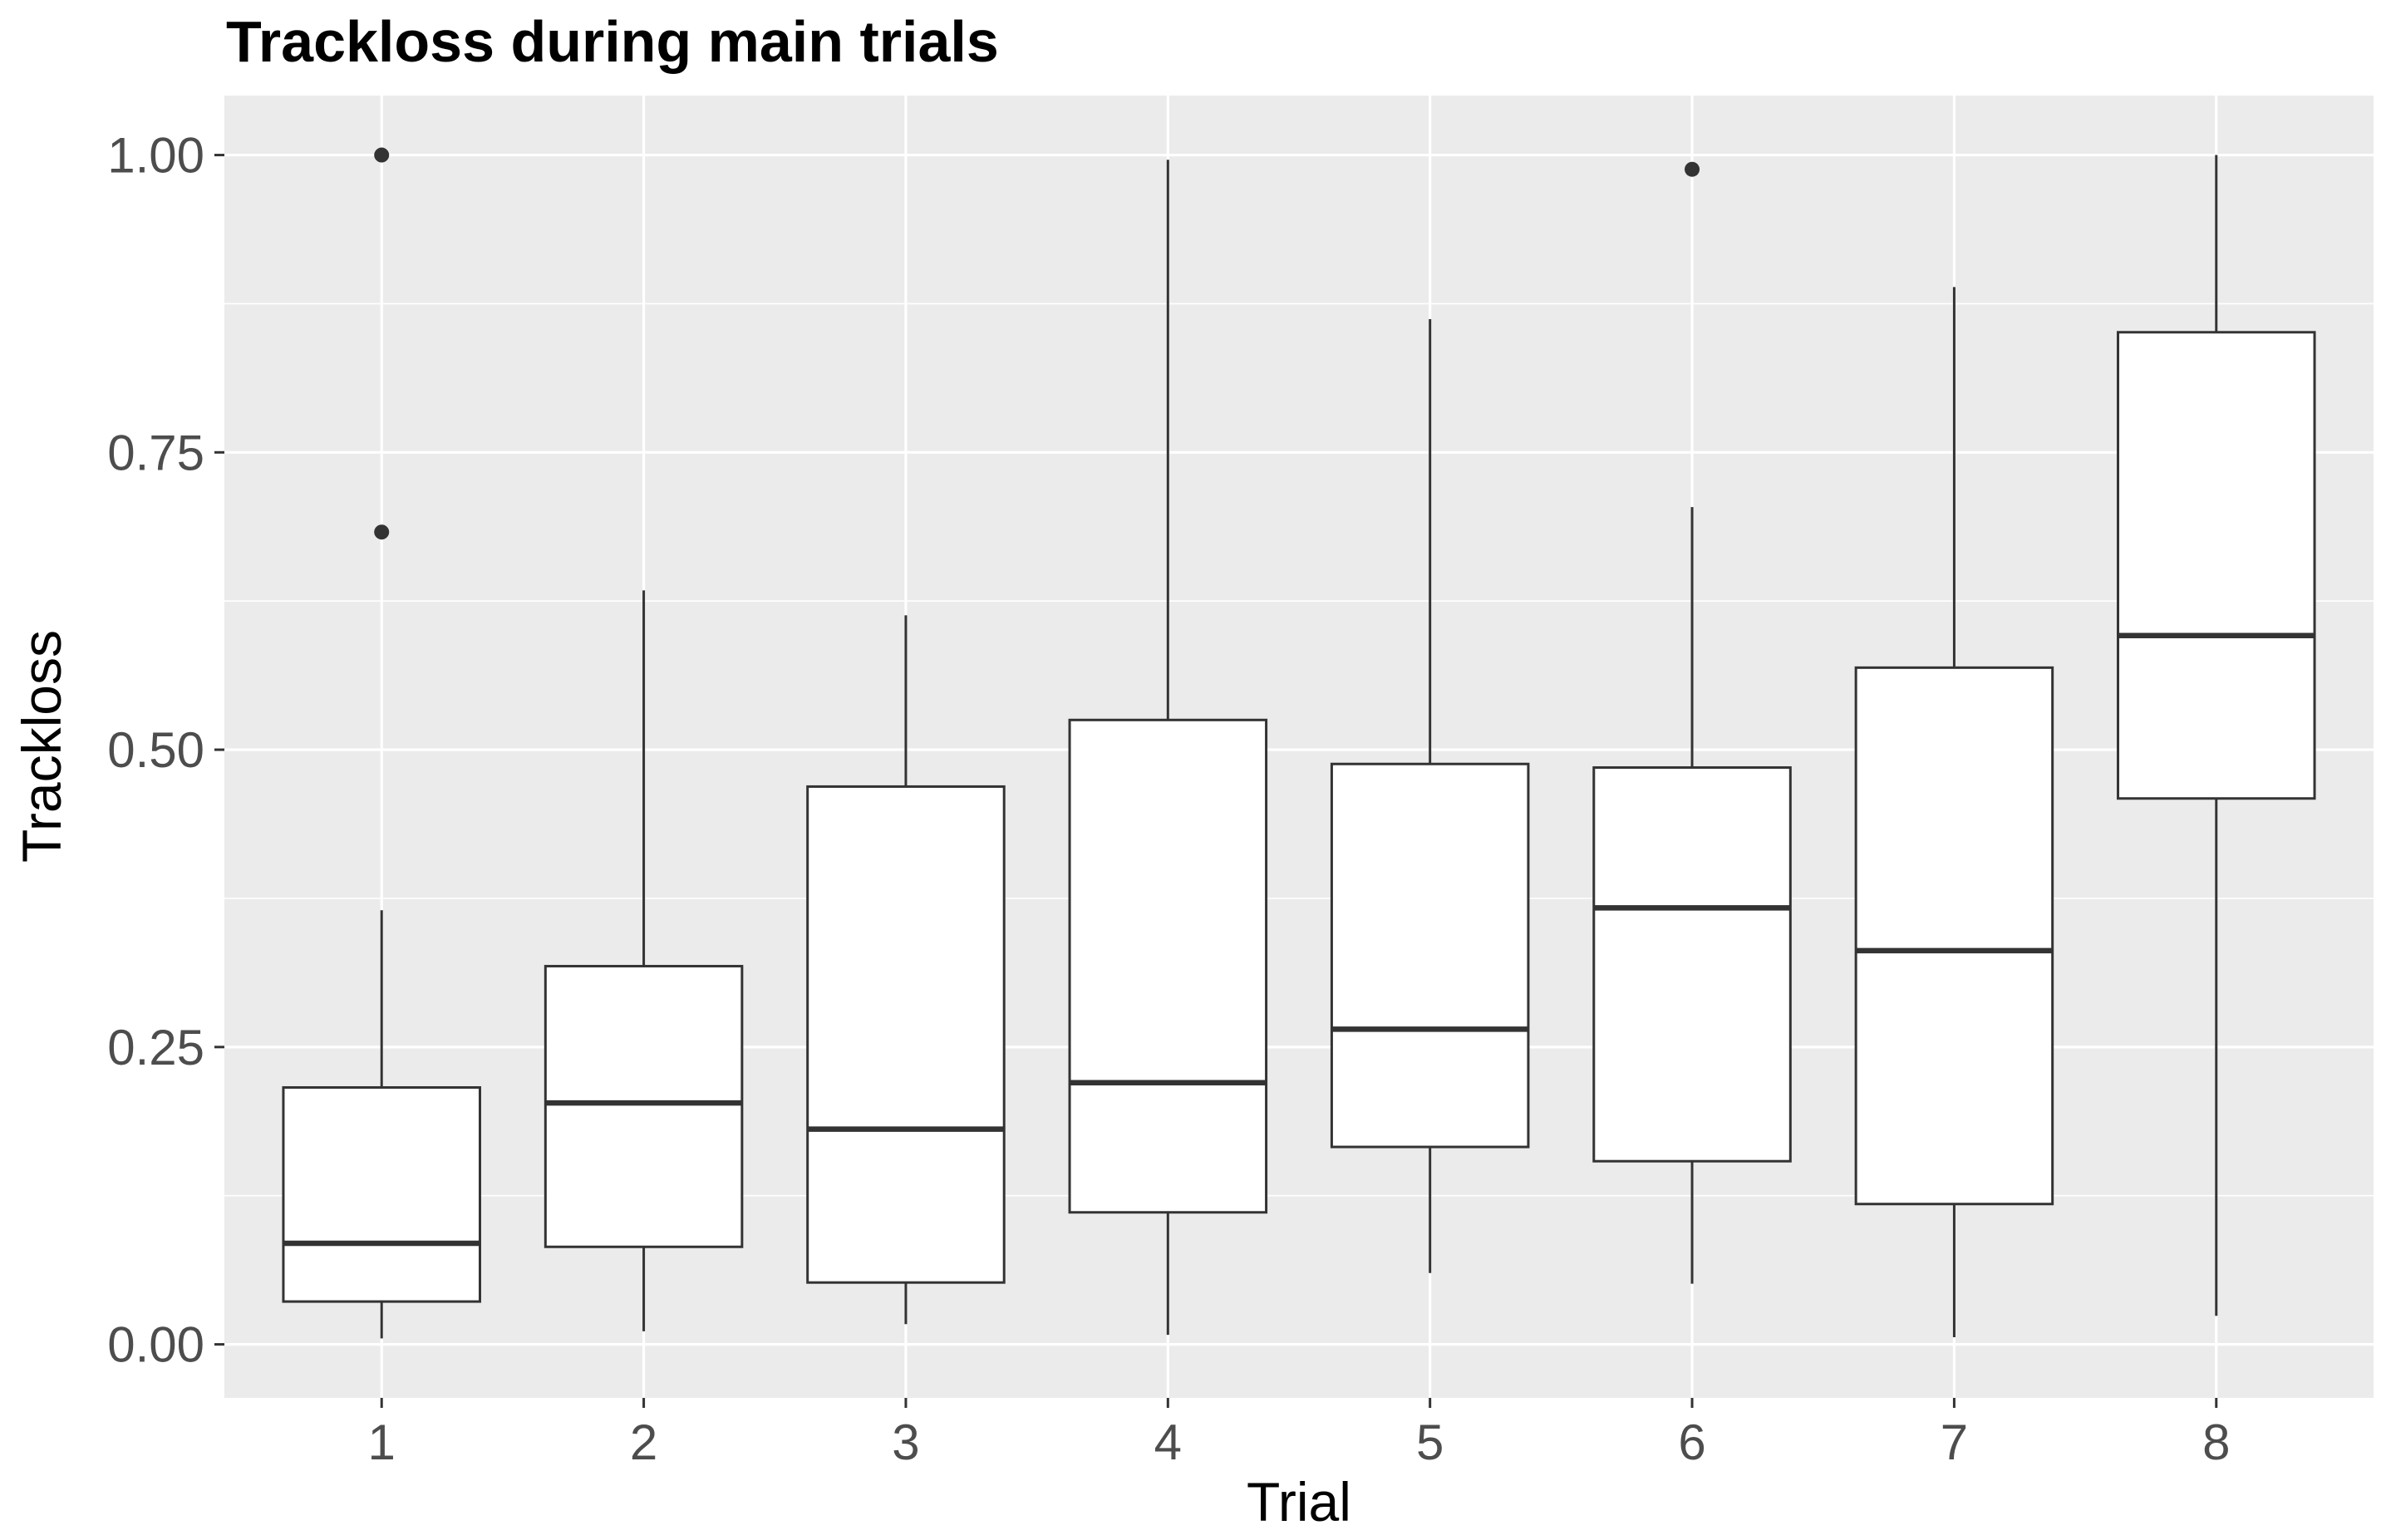 This screenshot has height=1540, width=2386. What do you see at coordinates (1430, 1442) in the screenshot?
I see `x-tick-label: 5` at bounding box center [1430, 1442].